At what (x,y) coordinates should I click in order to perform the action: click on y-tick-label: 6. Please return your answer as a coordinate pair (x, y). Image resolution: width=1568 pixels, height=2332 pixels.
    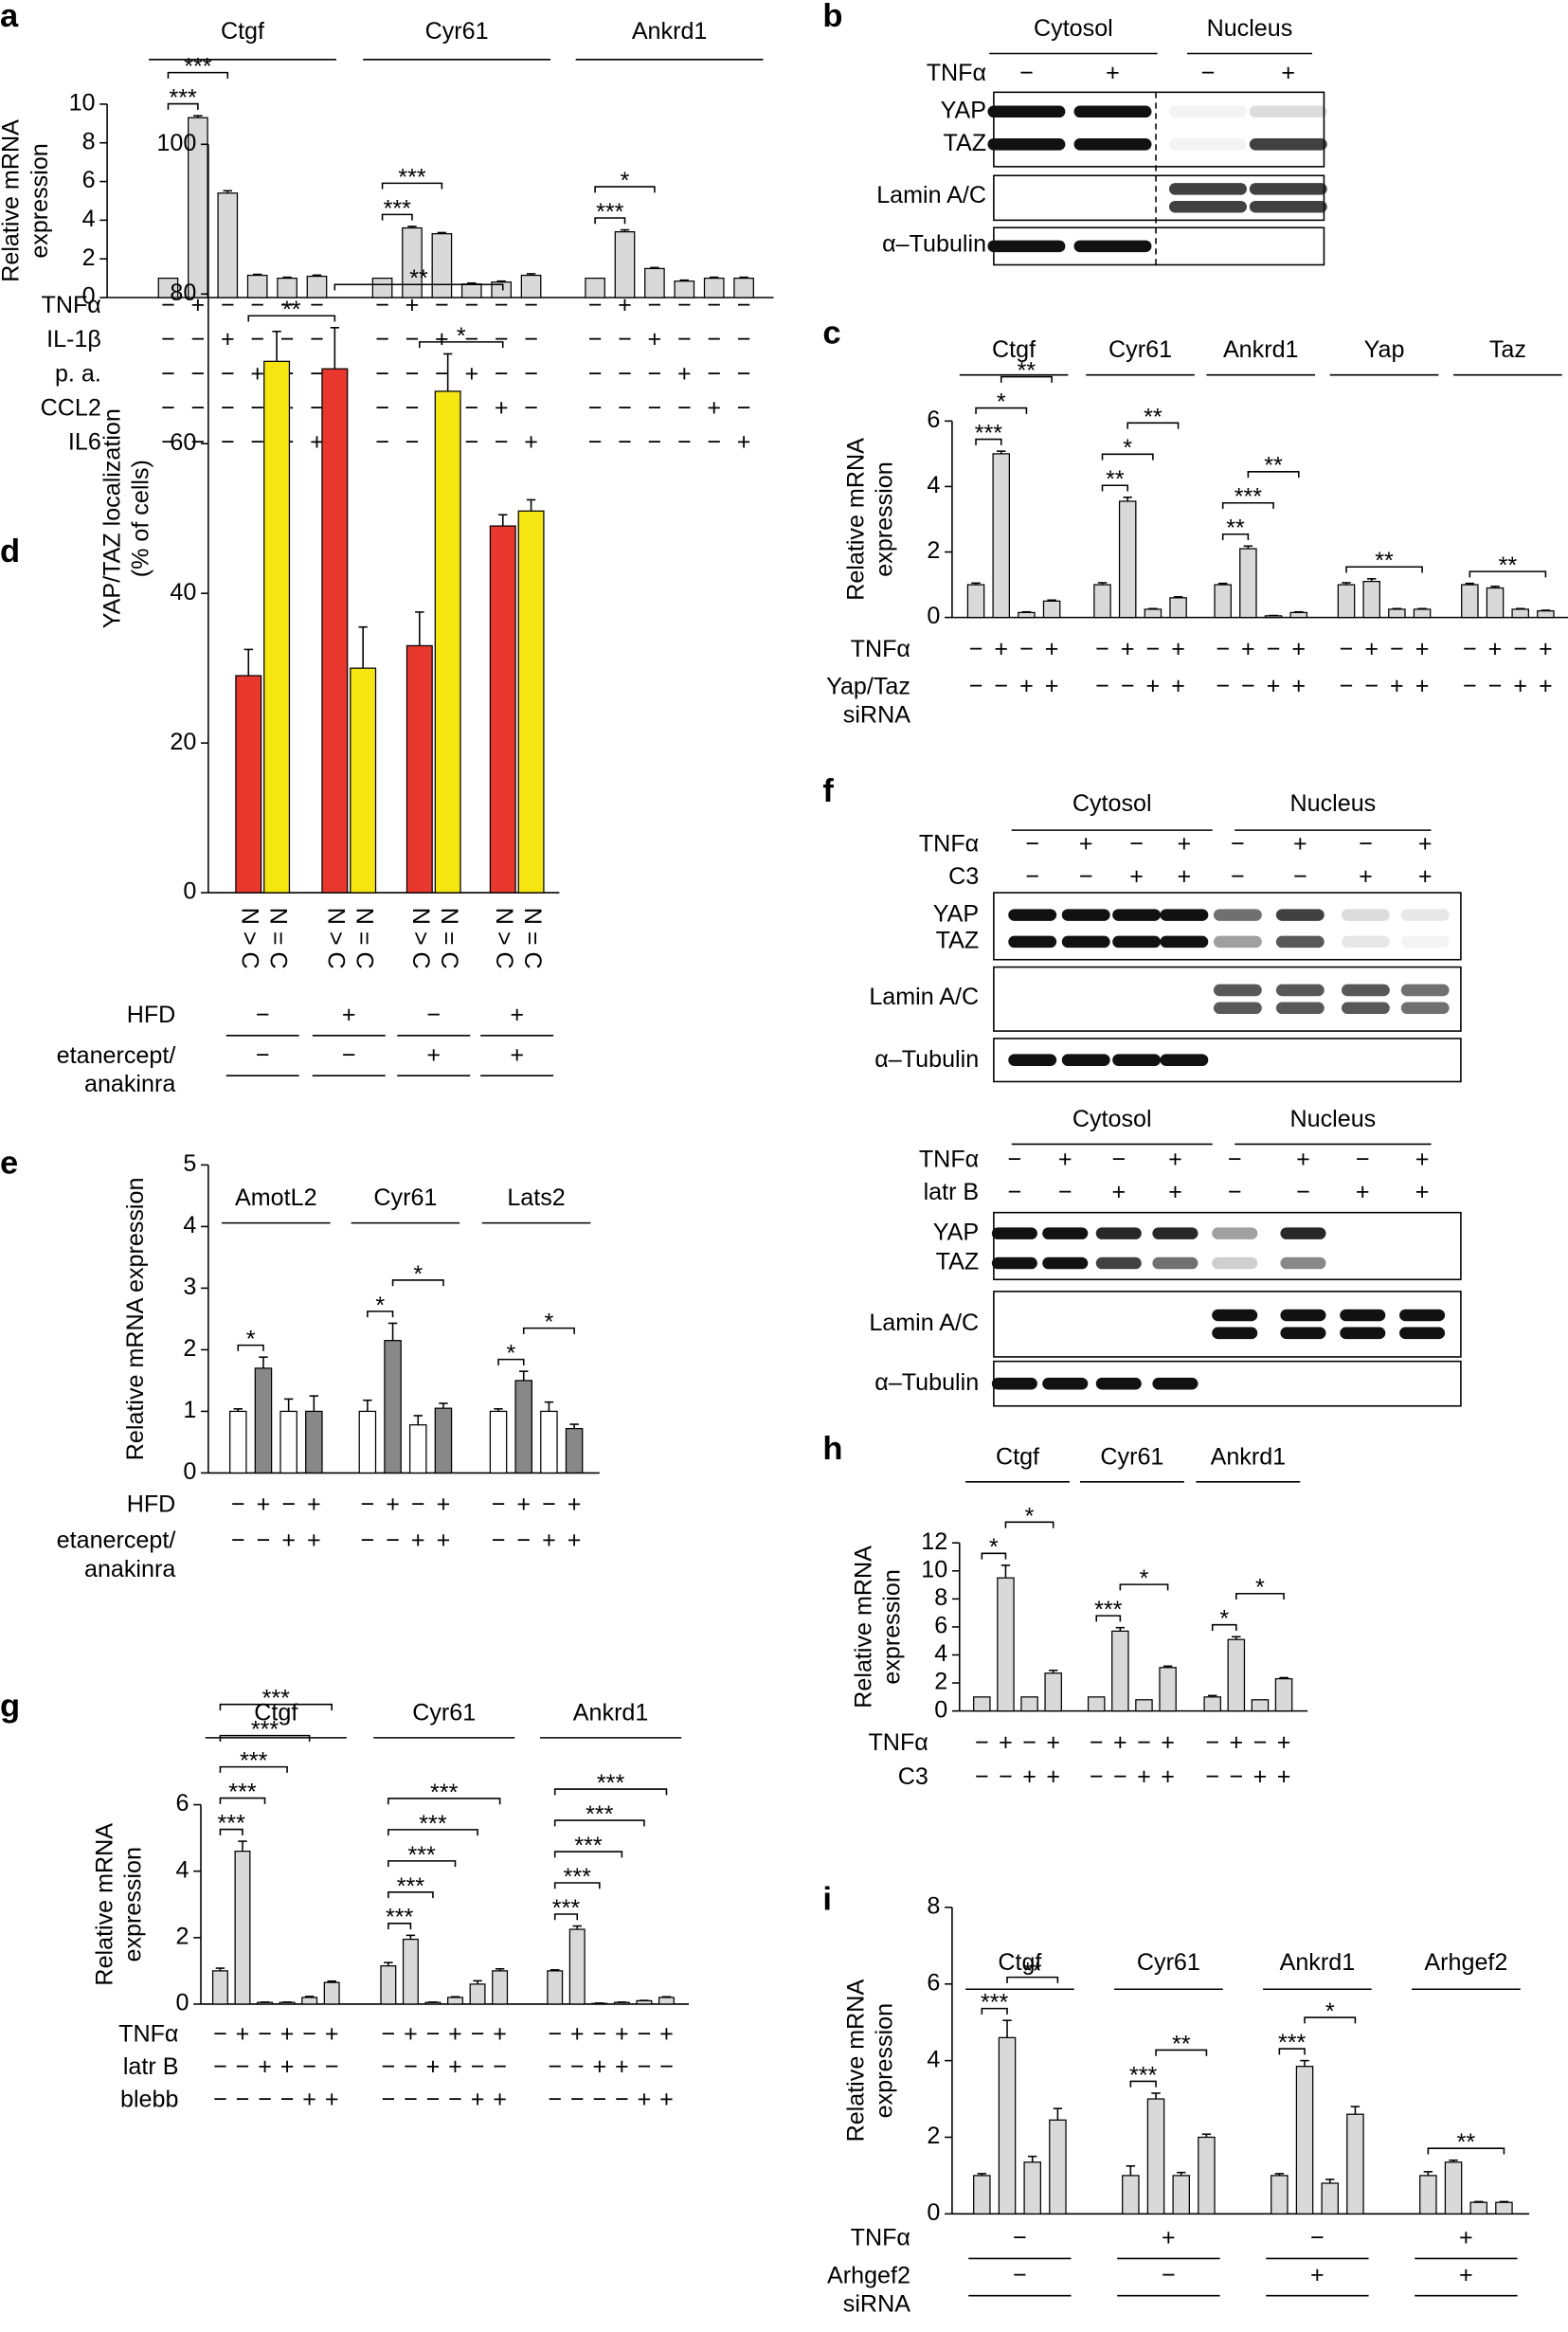
    Looking at the image, I should click on (940, 1626).